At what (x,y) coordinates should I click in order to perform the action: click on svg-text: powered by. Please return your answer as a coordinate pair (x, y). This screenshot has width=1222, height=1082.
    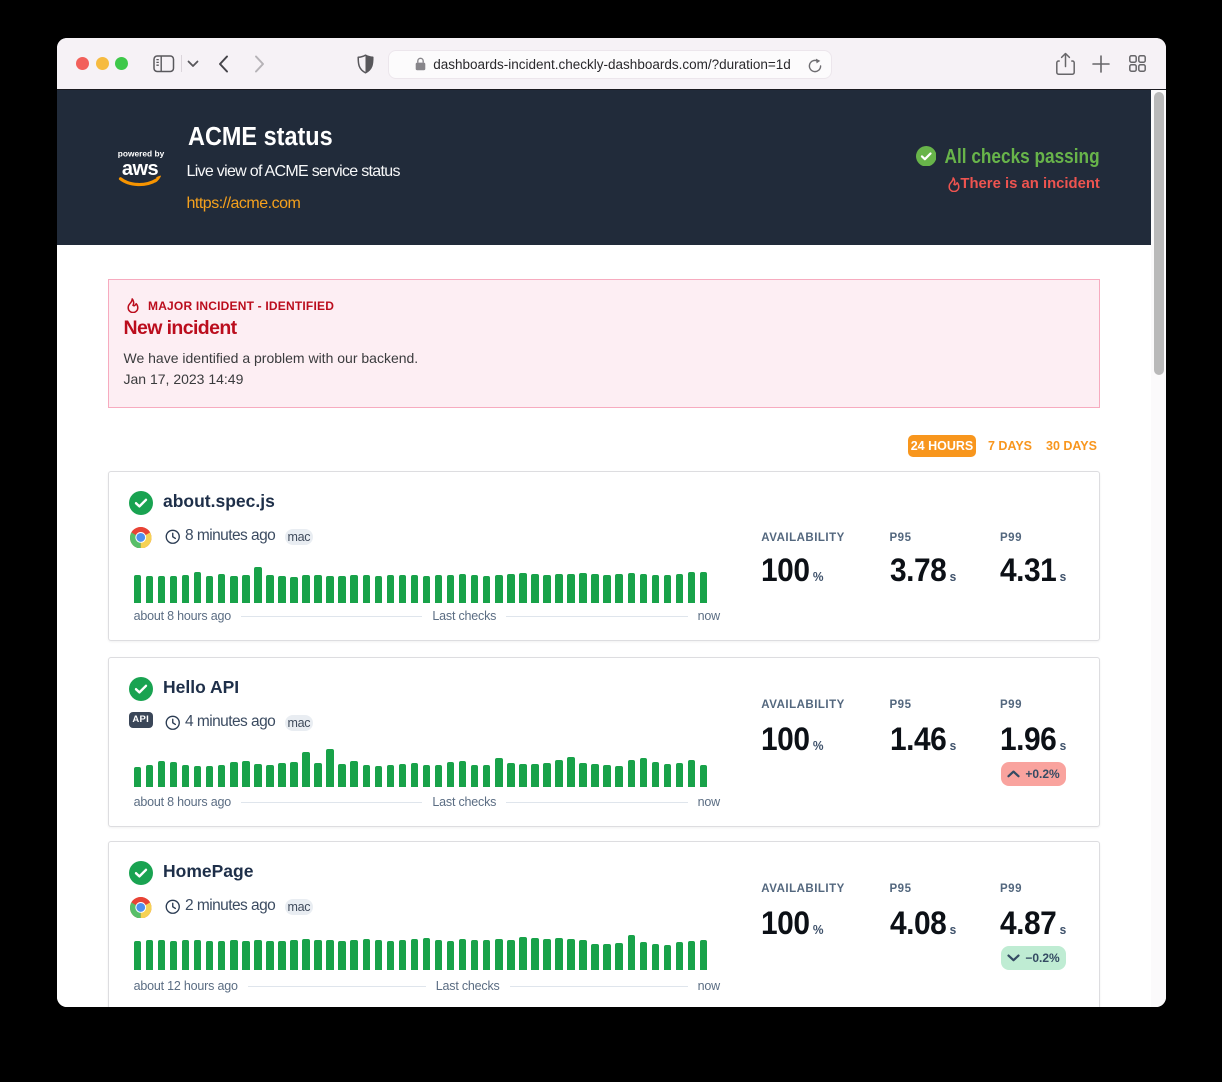
    Looking at the image, I should click on (141, 154).